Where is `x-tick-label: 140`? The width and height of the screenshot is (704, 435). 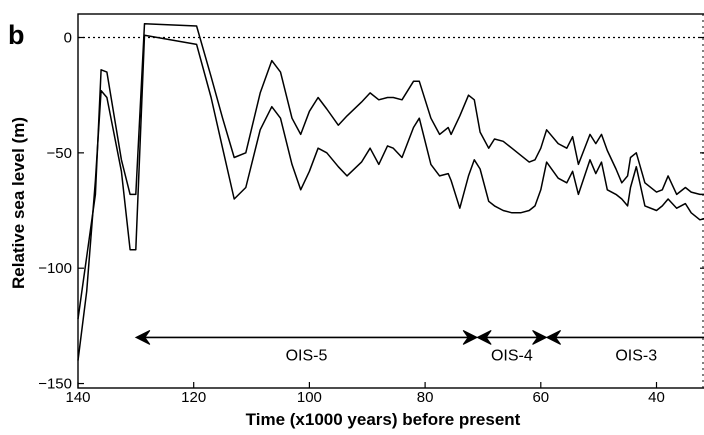
x-tick-label: 140 is located at coordinates (77, 397).